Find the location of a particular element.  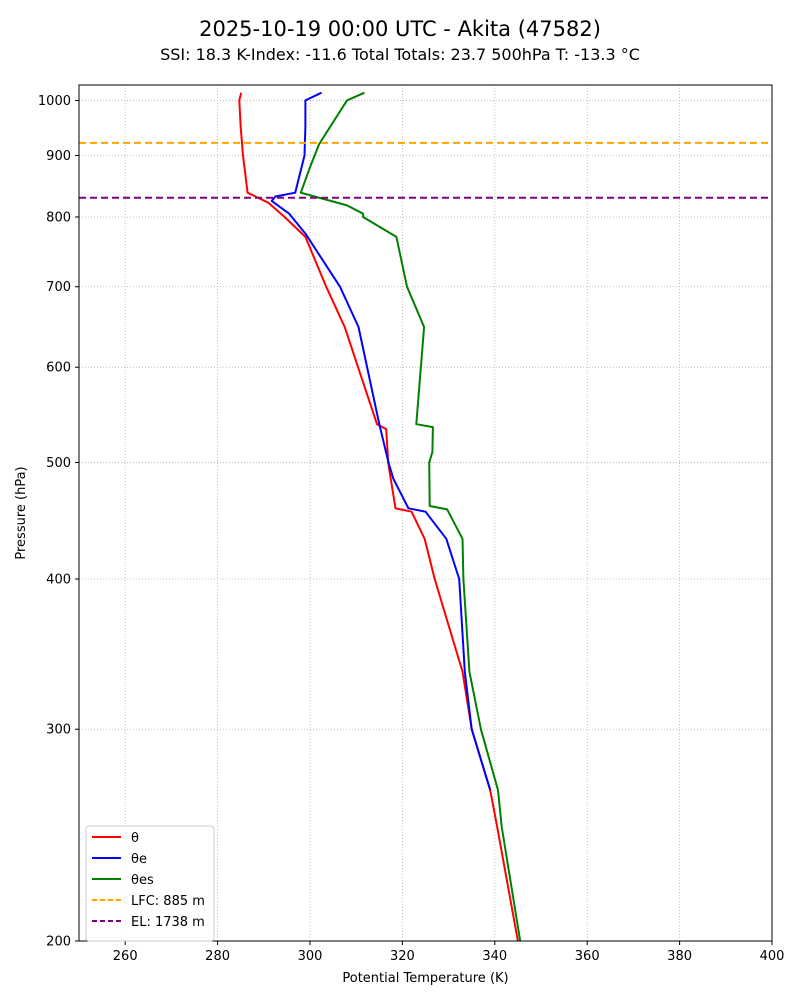

reference-lines is located at coordinates (425, 170).